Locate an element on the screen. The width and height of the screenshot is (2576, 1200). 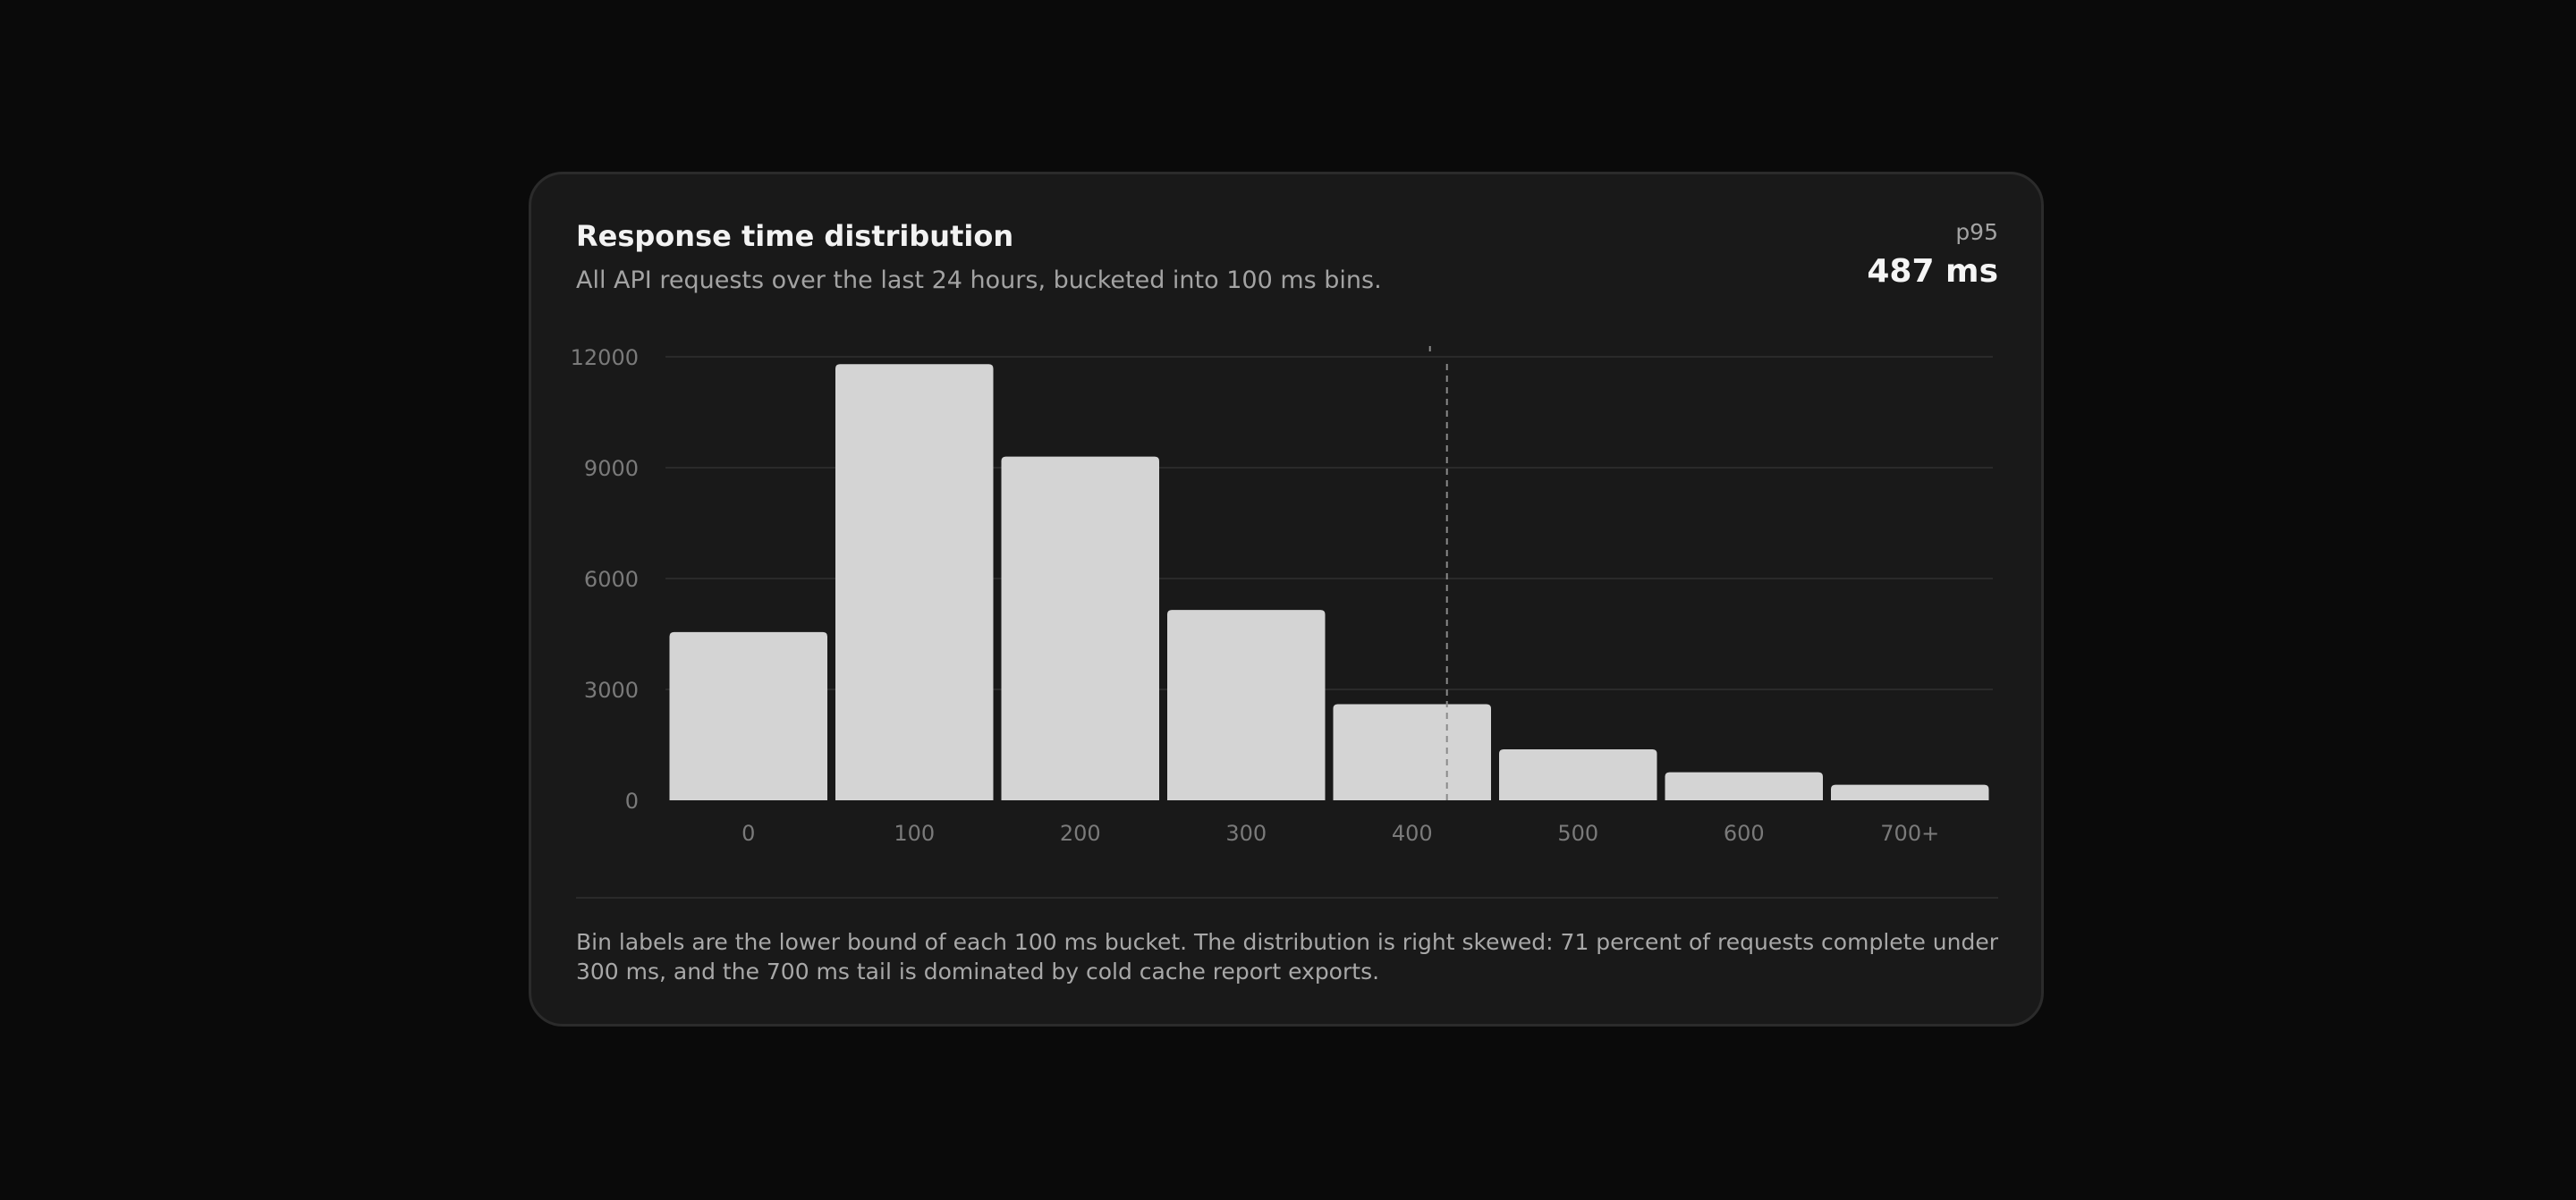
y-tick-label: 0 is located at coordinates (632, 802).